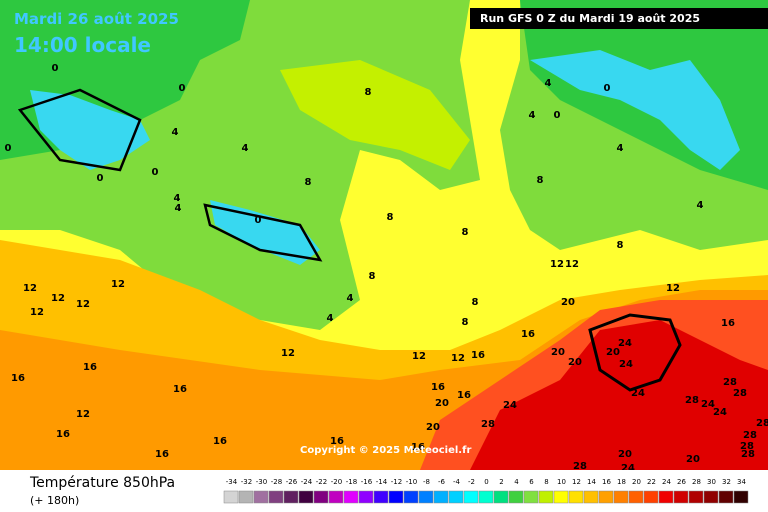 The width and height of the screenshot is (768, 512). Describe the element at coordinates (619, 18) in the screenshot. I see `run-box` at that location.